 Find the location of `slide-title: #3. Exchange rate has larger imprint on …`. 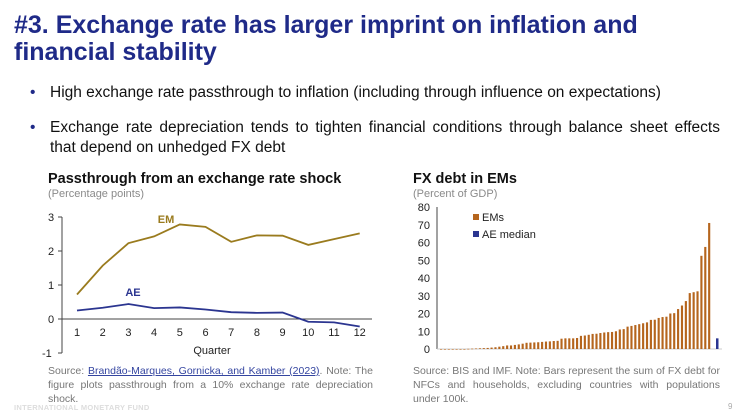

slide-title: #3. Exchange rate has larger imprint on … is located at coordinates (326, 38).